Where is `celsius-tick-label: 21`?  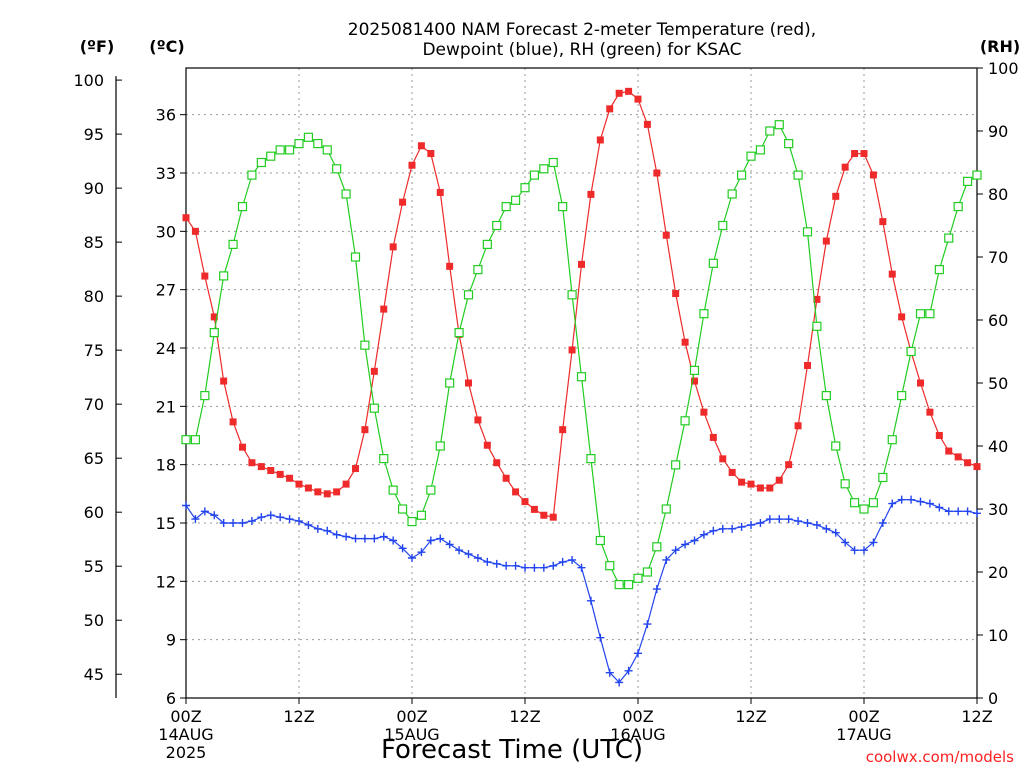 celsius-tick-label: 21 is located at coordinates (166, 406).